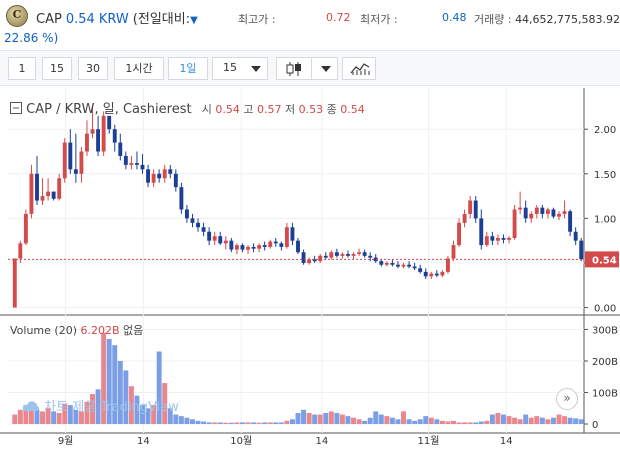  I want to click on chart-toolbar: 1 15 30 1시간 1일 15, so click(310, 68).